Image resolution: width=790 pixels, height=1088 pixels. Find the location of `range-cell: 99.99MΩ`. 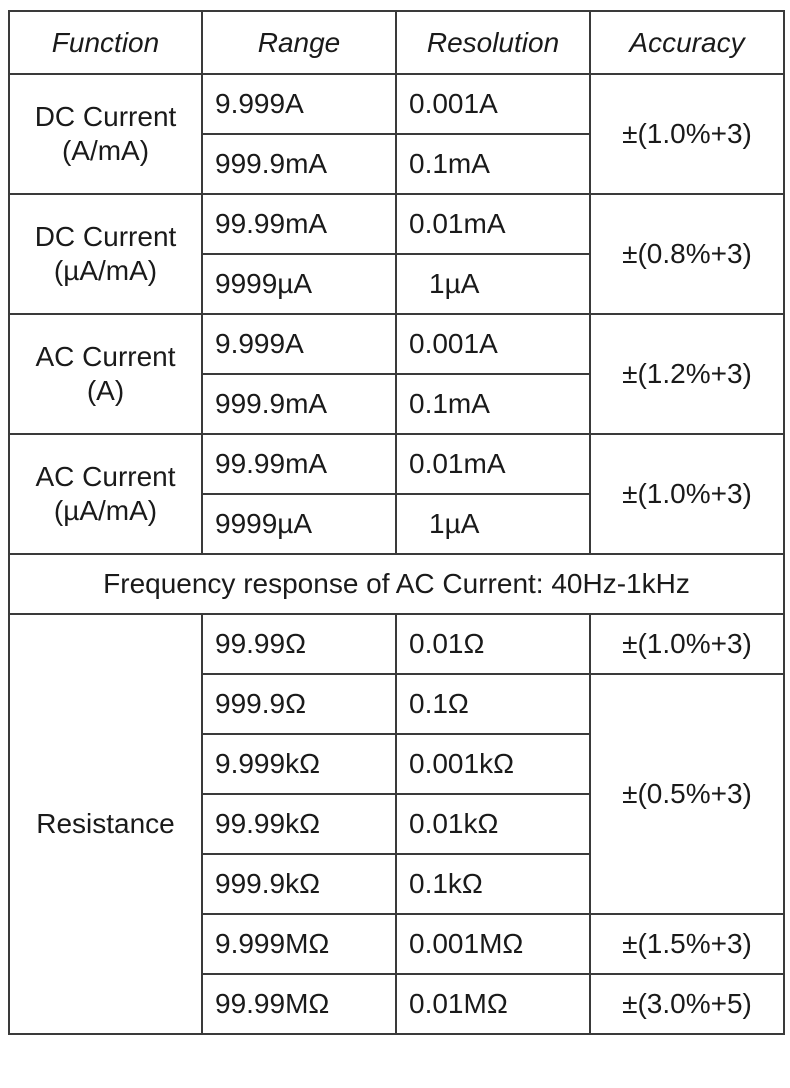

range-cell: 99.99MΩ is located at coordinates (299, 1004).